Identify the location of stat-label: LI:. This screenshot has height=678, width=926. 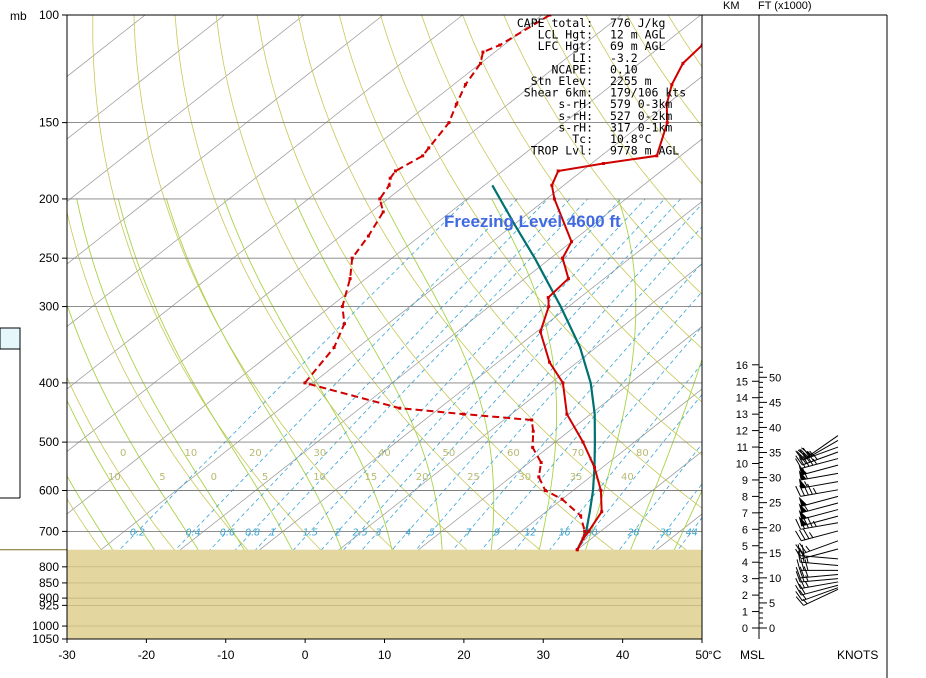
(582, 58).